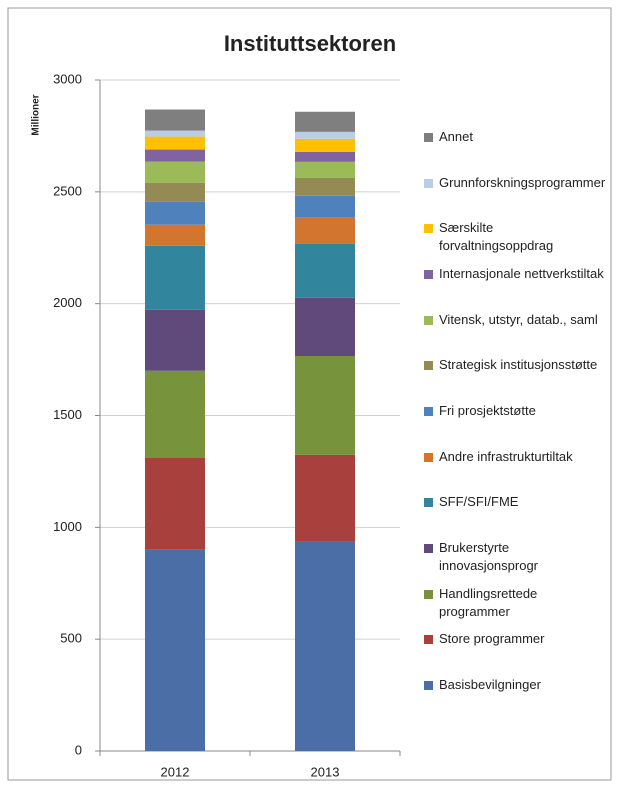  Describe the element at coordinates (67, 414) in the screenshot. I see `y-tick-label: 1500` at that location.